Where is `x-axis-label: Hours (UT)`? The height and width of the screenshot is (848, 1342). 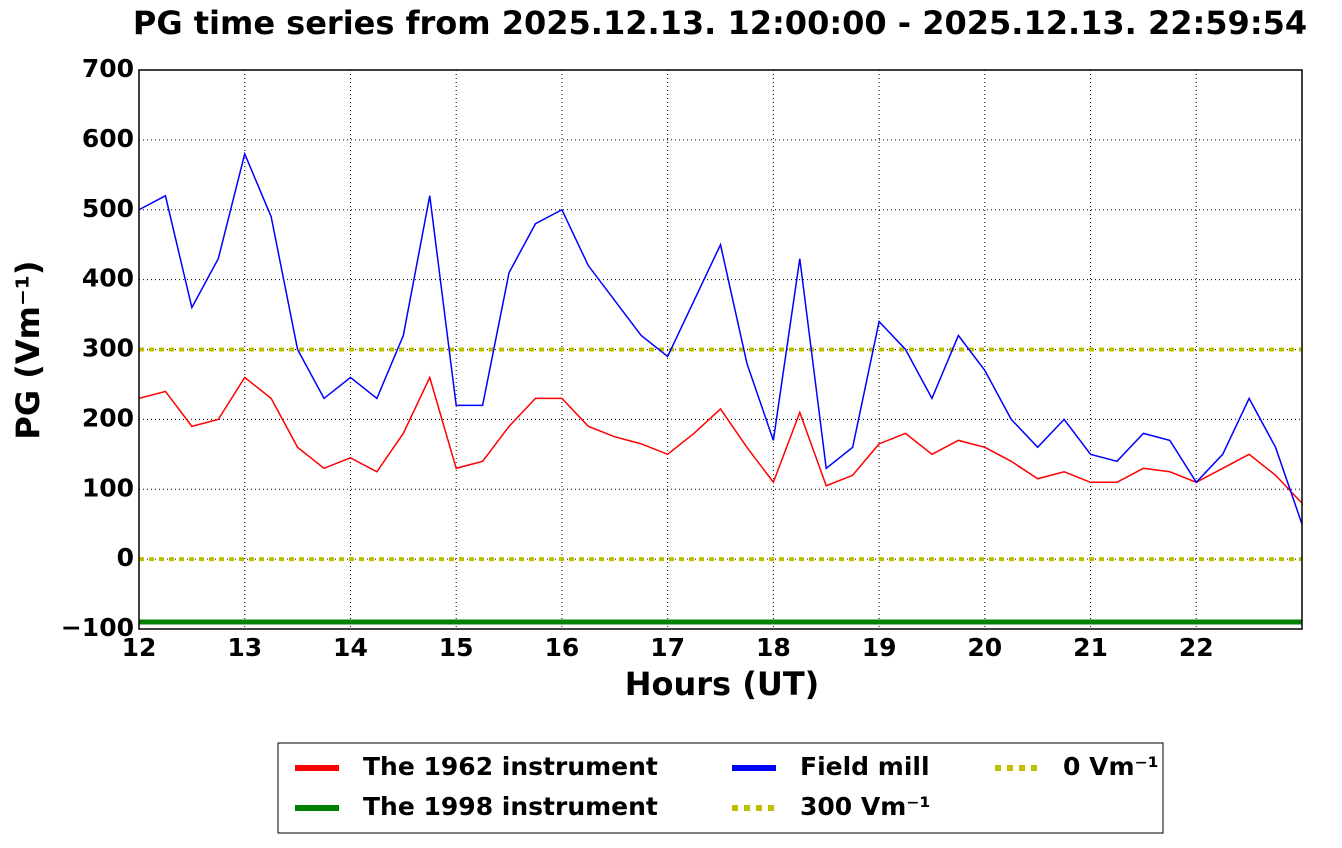
x-axis-label: Hours (UT) is located at coordinates (722, 684).